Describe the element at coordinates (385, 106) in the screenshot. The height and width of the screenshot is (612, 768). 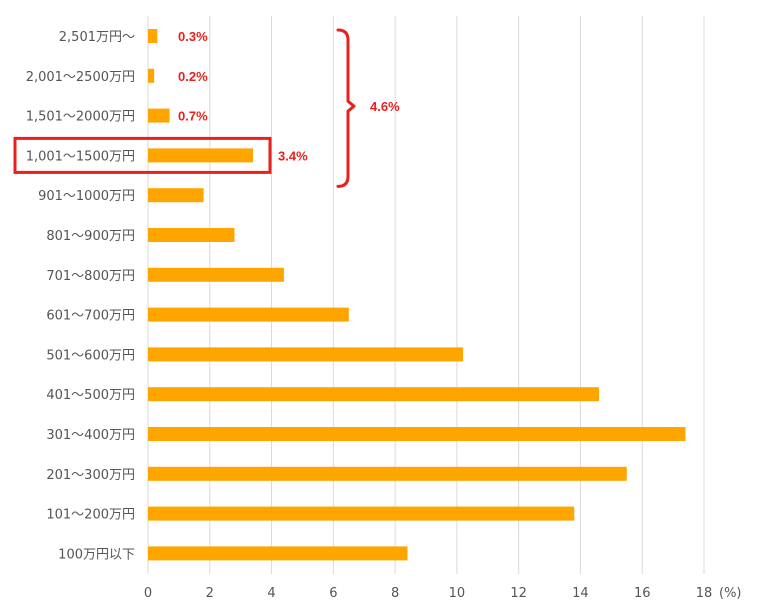
I see `bracket-total-label: 4.6%` at that location.